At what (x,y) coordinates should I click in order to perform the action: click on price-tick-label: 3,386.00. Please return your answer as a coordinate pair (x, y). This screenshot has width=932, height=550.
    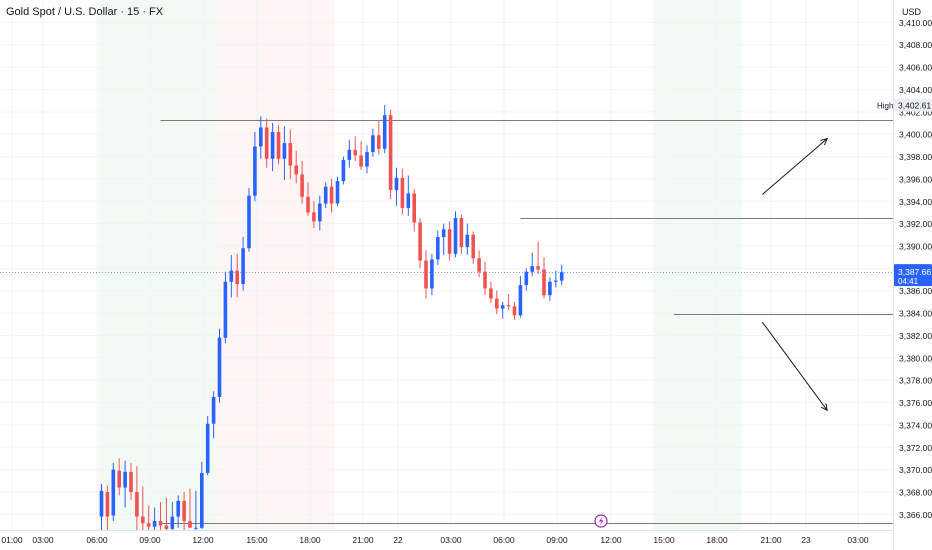
    Looking at the image, I should click on (915, 291).